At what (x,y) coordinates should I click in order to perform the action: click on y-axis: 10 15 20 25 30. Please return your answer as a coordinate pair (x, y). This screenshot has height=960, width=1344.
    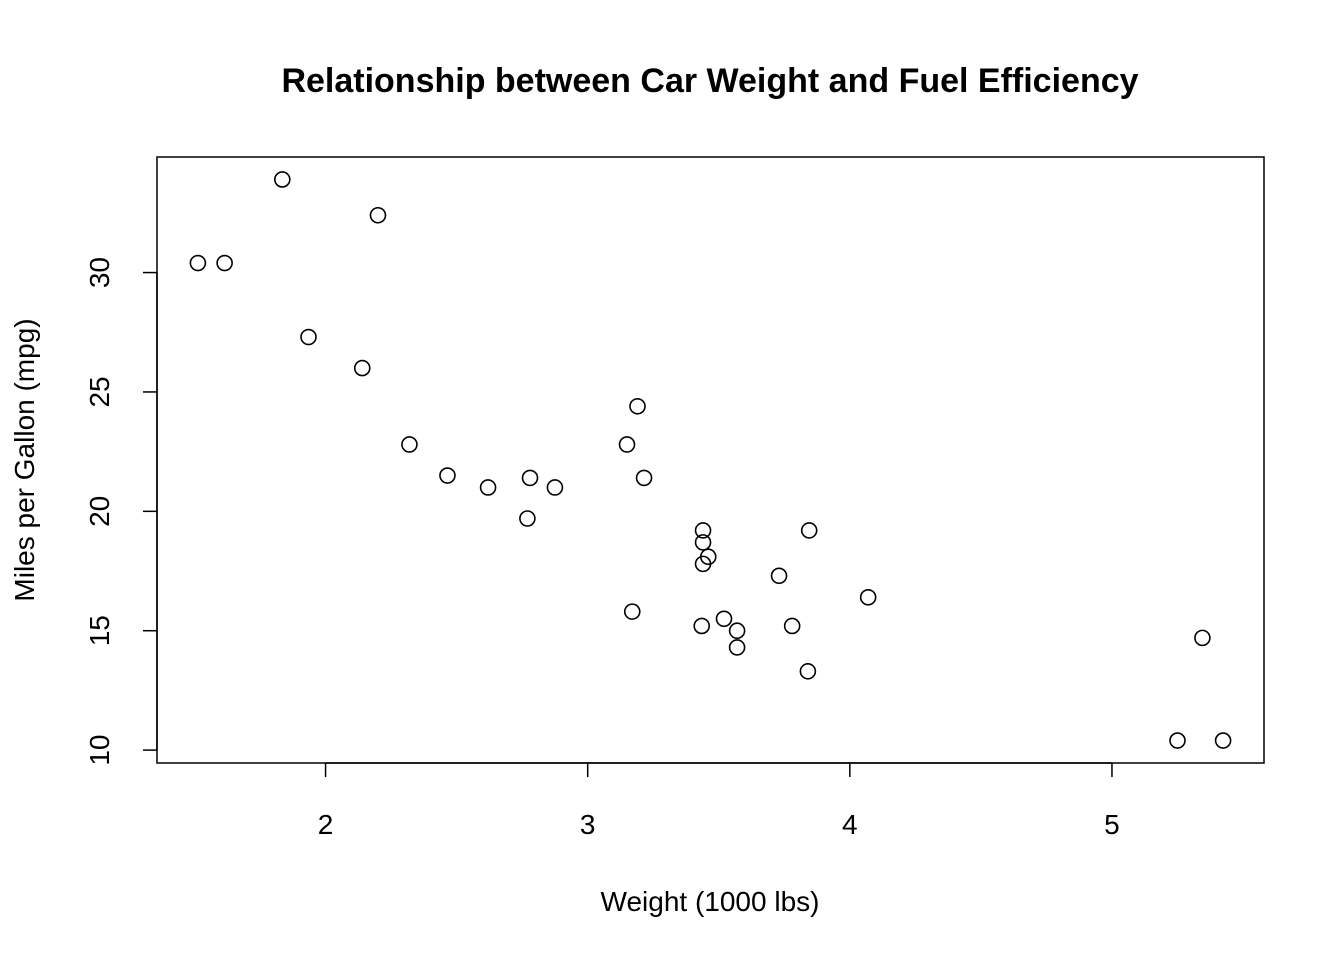
    Looking at the image, I should click on (121, 511).